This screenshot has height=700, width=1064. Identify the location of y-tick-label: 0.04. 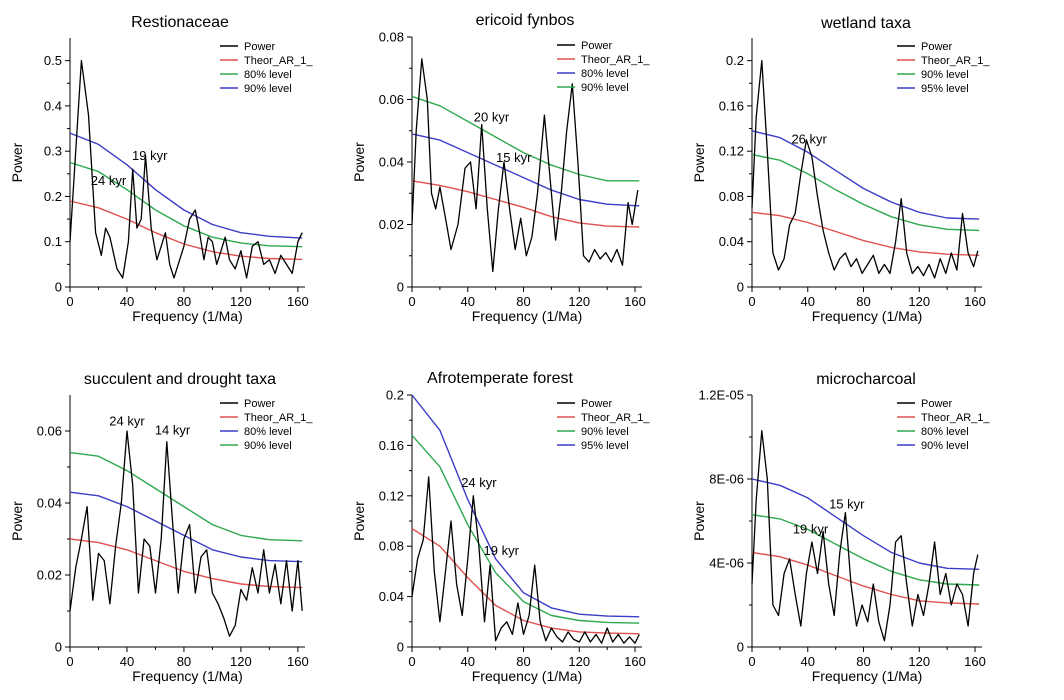
(731, 241).